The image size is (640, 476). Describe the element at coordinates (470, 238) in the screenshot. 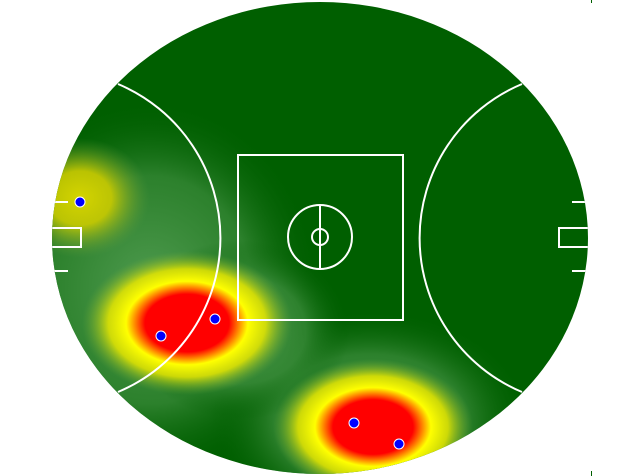

I see `right-50m-arc` at that location.